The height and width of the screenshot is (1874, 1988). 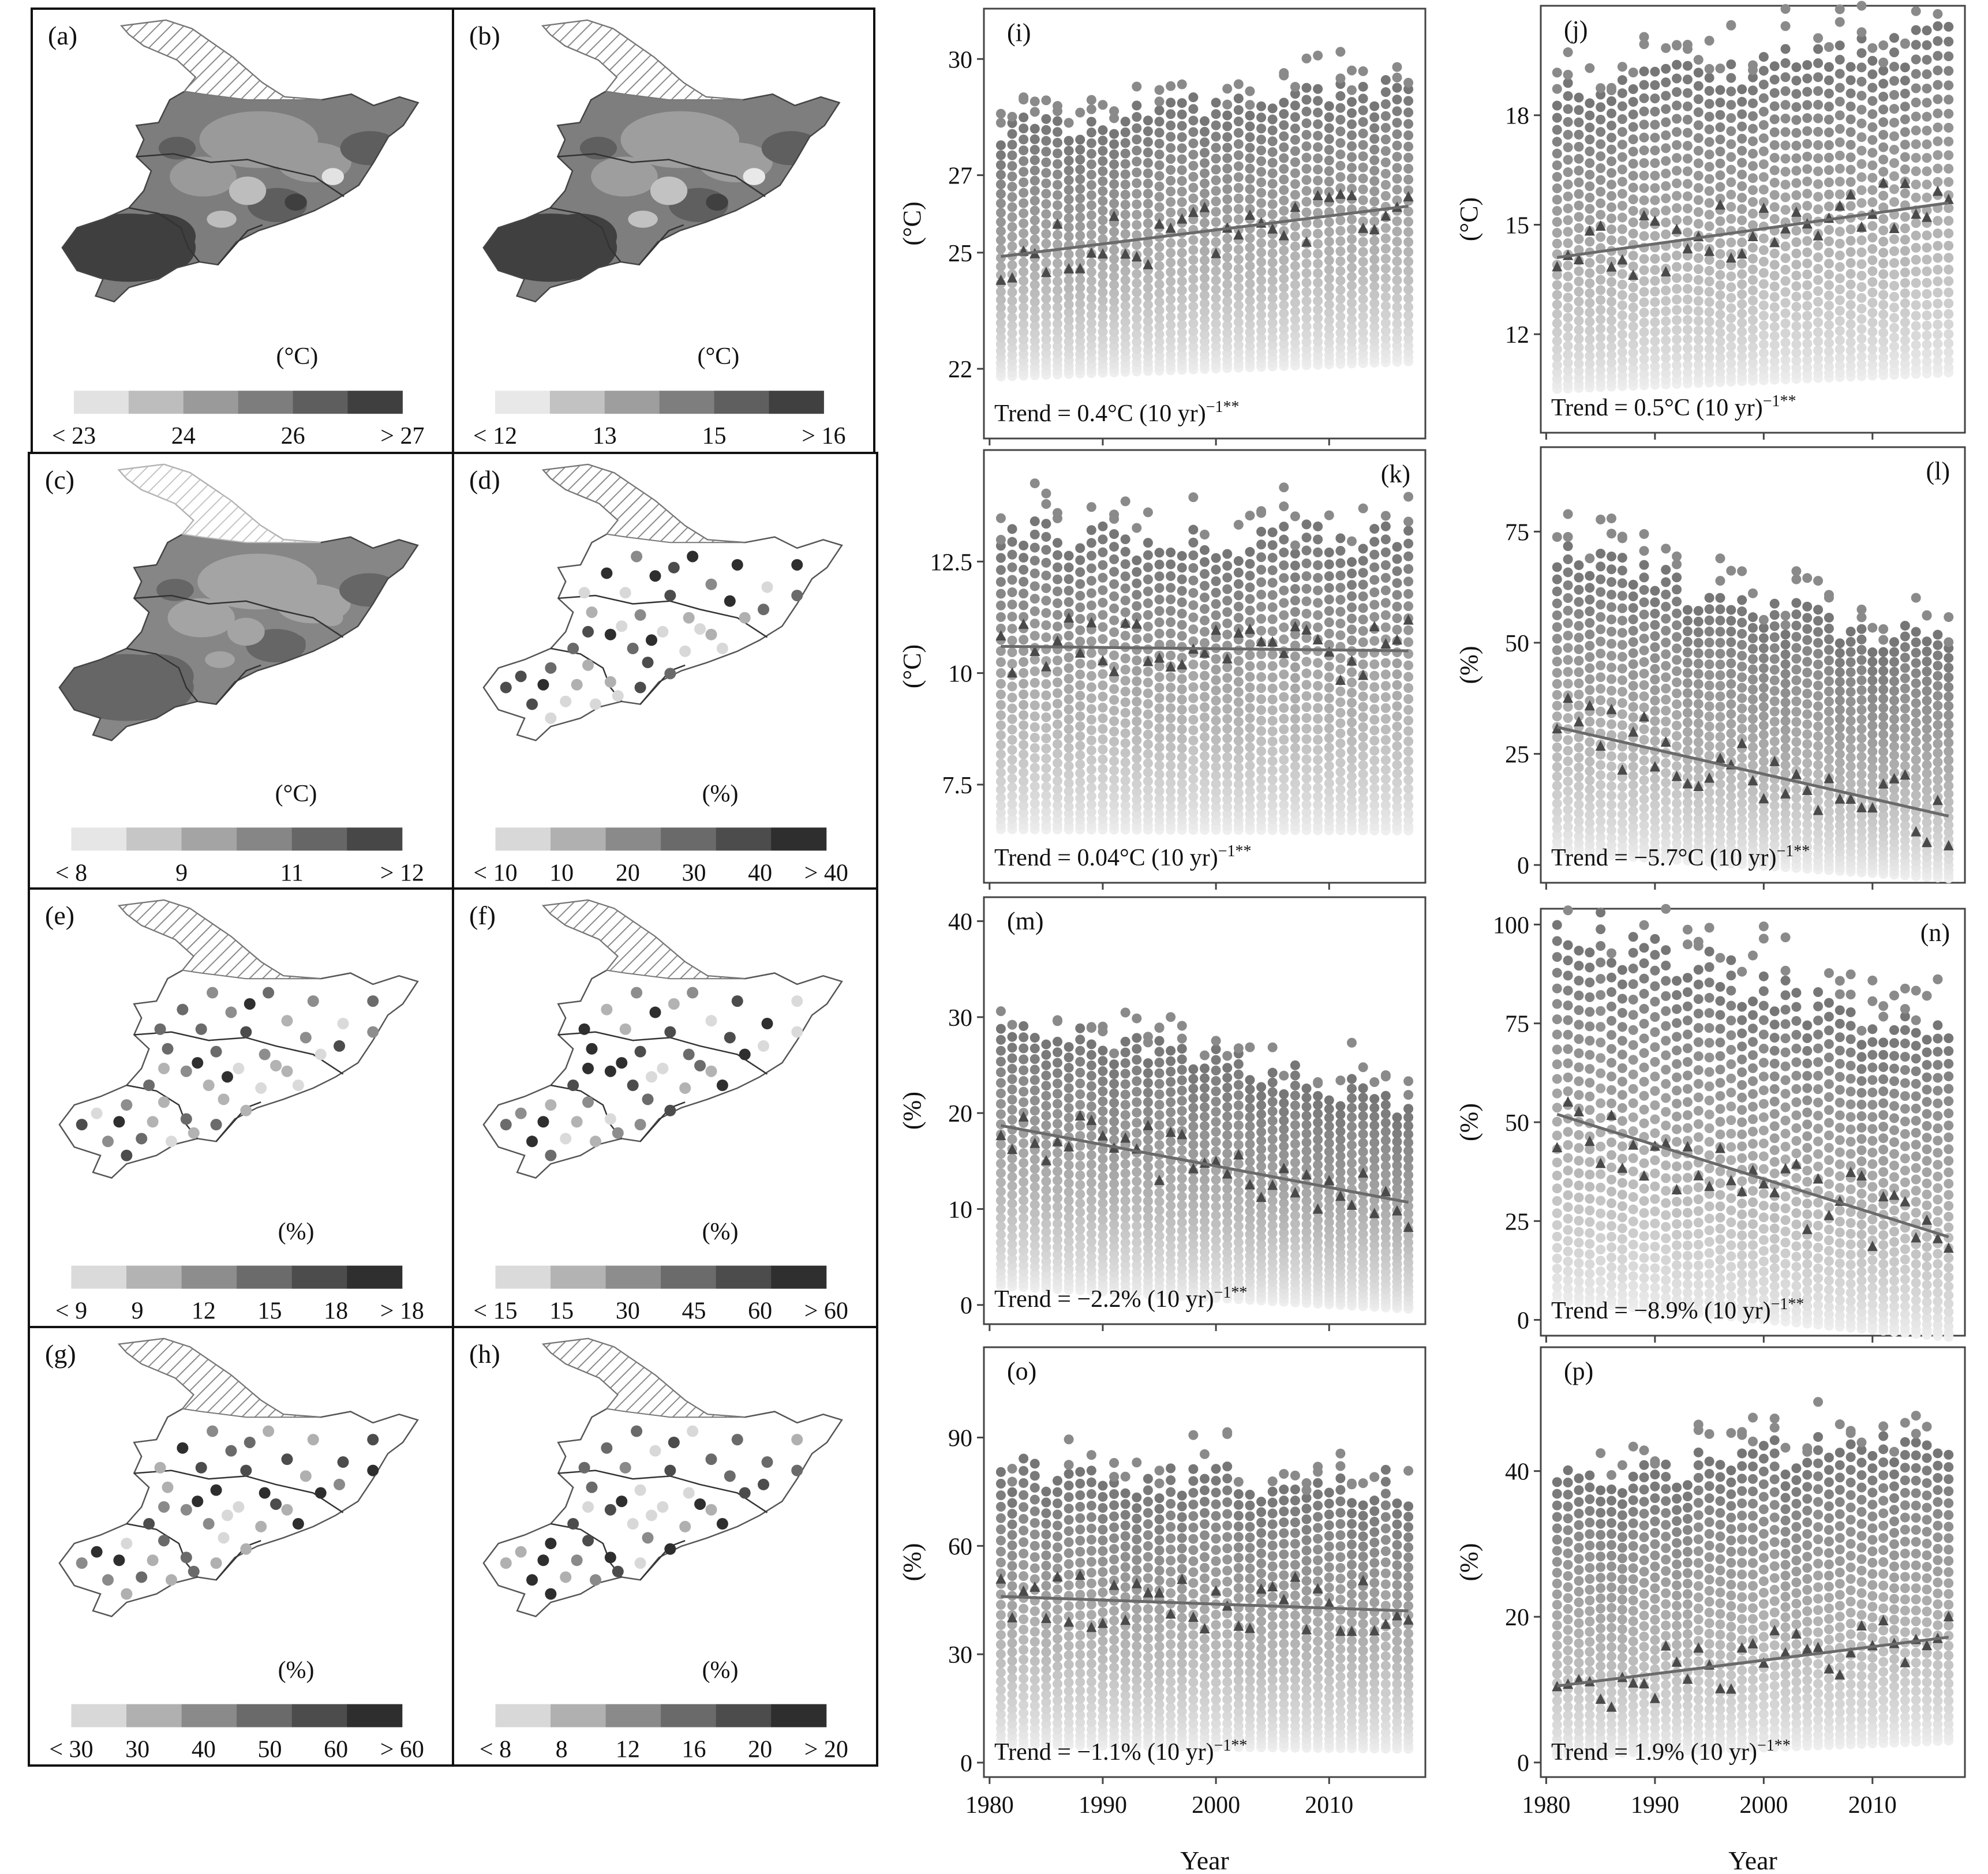 I want to click on y-tick-label: 30, so click(x=960, y=60).